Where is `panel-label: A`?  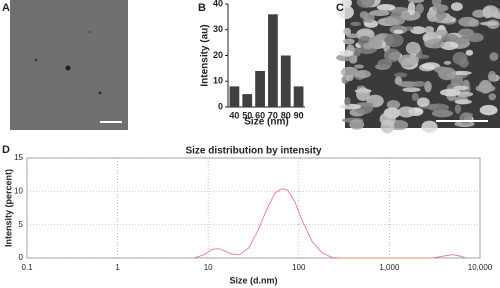
panel-label: A is located at coordinates (6, 8).